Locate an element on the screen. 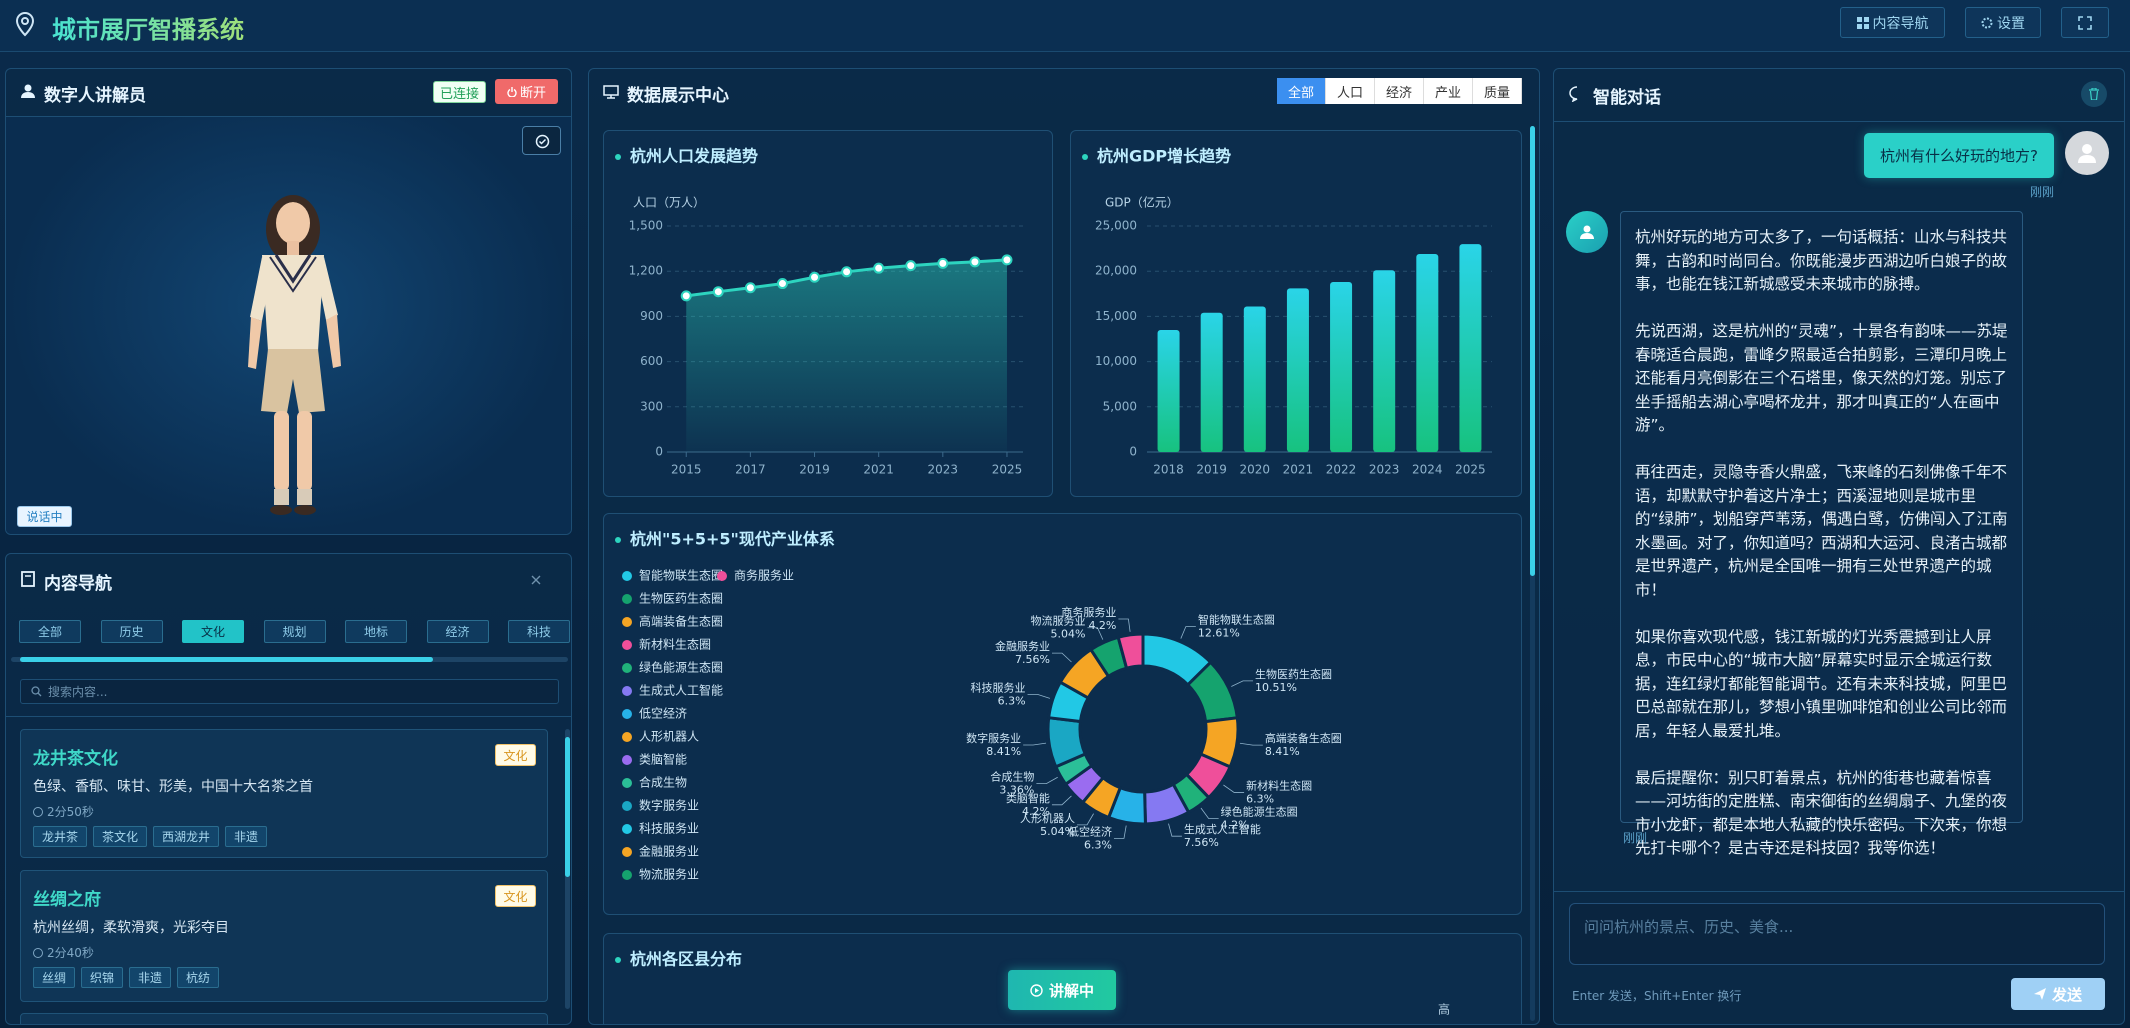 The height and width of the screenshot is (1028, 2130). play-icon is located at coordinates (1036, 990).